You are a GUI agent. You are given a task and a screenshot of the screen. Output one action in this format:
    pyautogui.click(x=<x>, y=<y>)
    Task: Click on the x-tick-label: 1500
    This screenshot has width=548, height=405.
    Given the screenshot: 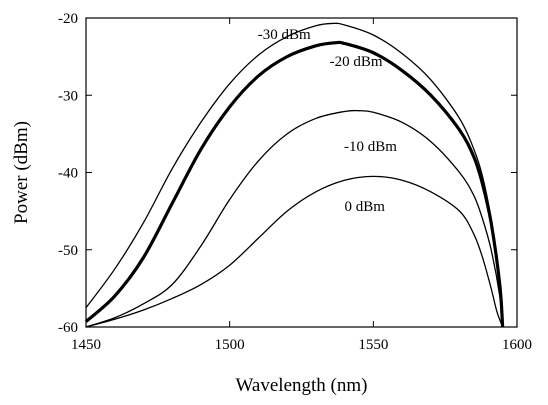 What is the action you would take?
    pyautogui.click(x=230, y=345)
    